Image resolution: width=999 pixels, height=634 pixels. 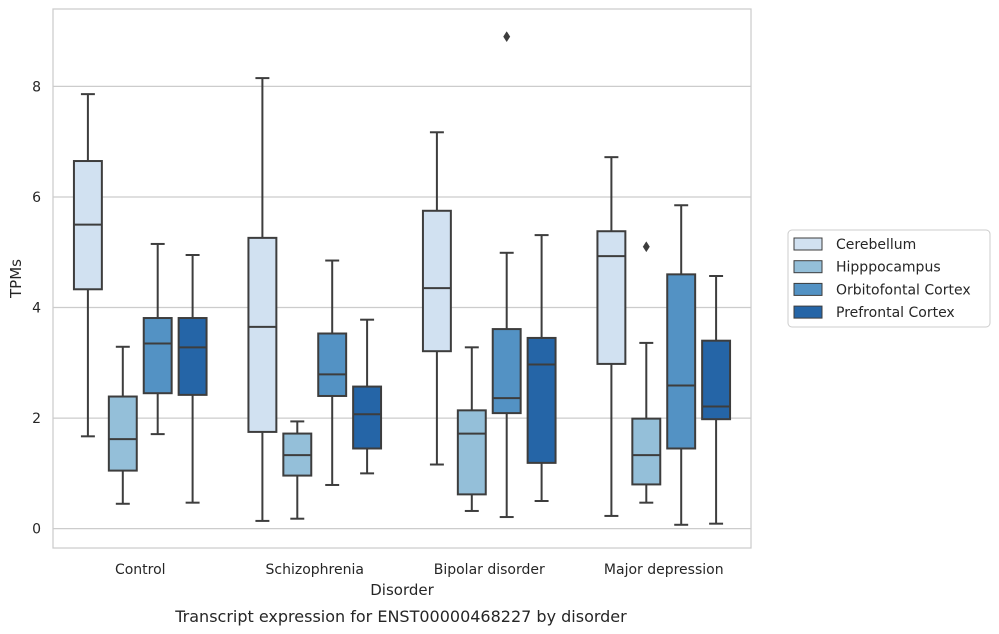 What do you see at coordinates (489, 570) in the screenshot?
I see `x-tick-label: Bipolar disorder` at bounding box center [489, 570].